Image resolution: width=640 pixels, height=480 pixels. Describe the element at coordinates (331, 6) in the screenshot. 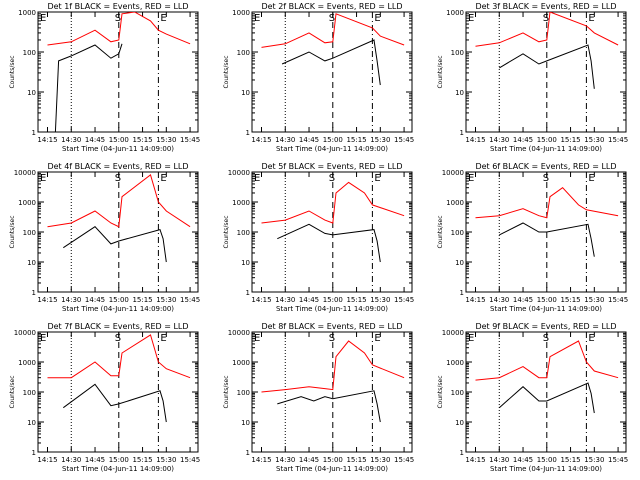

I see `panel-title: Det 2f BLACK = Events, RED = LLD` at that location.